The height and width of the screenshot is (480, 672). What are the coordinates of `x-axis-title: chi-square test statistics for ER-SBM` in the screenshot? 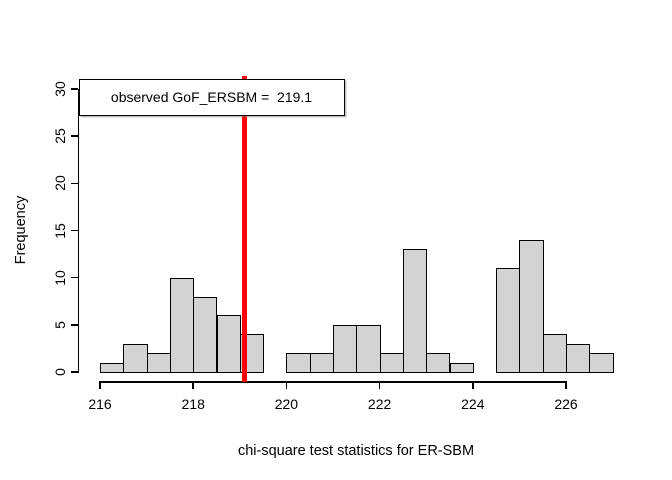 It's located at (356, 451).